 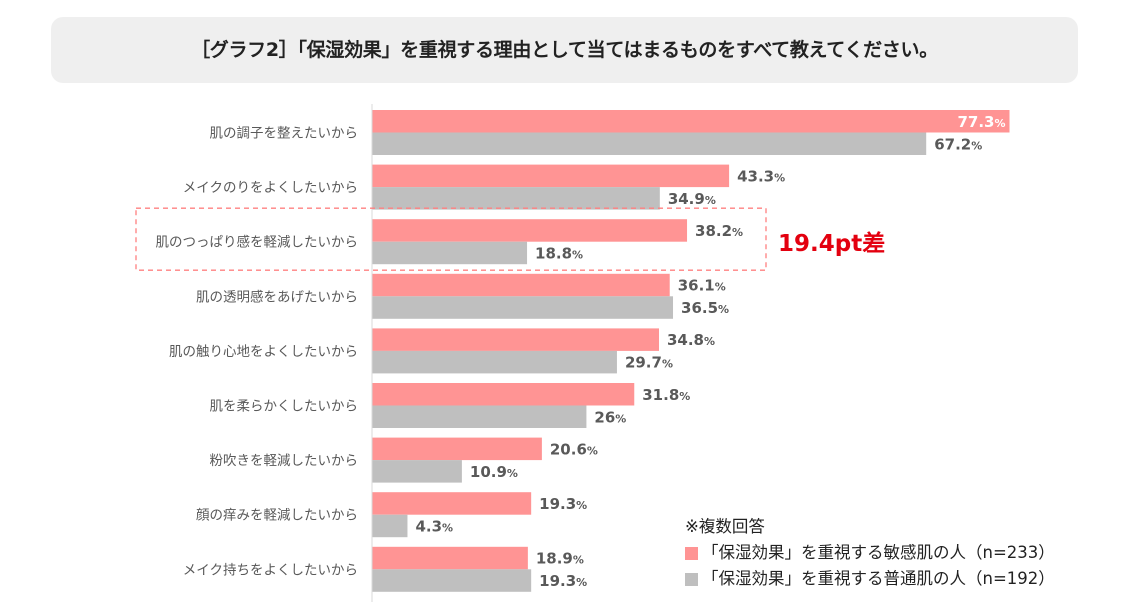 What do you see at coordinates (666, 395) in the screenshot?
I see `value-label-sensitive: 31.8%` at bounding box center [666, 395].